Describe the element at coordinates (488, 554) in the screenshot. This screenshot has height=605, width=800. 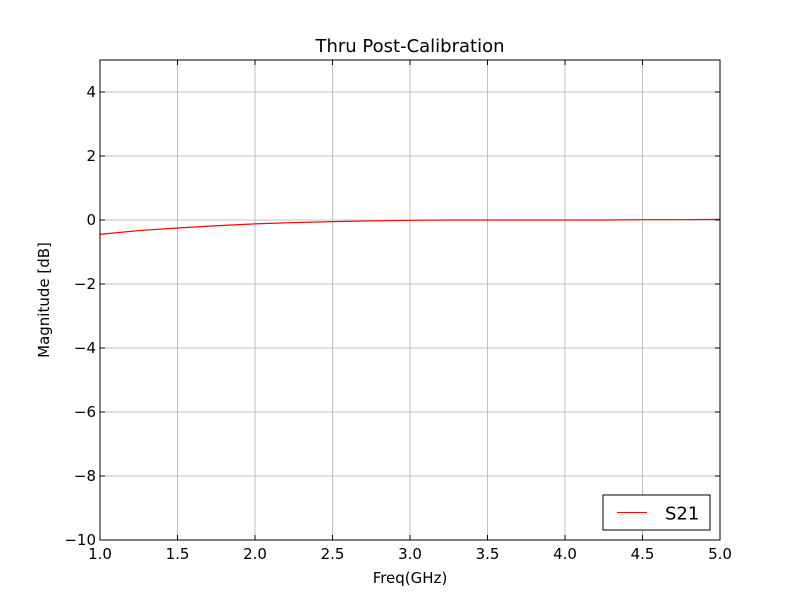
I see `x-tick-label: 3.5` at that location.